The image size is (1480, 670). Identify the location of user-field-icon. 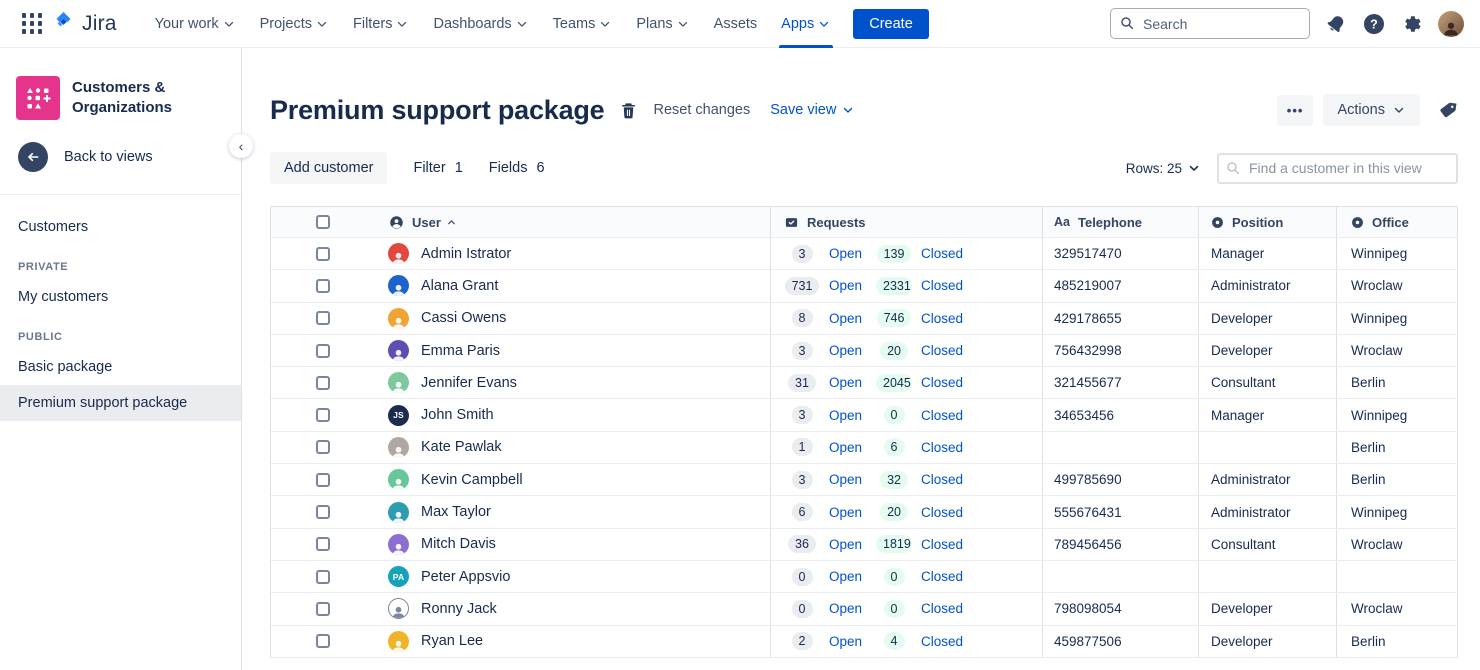
(396, 222).